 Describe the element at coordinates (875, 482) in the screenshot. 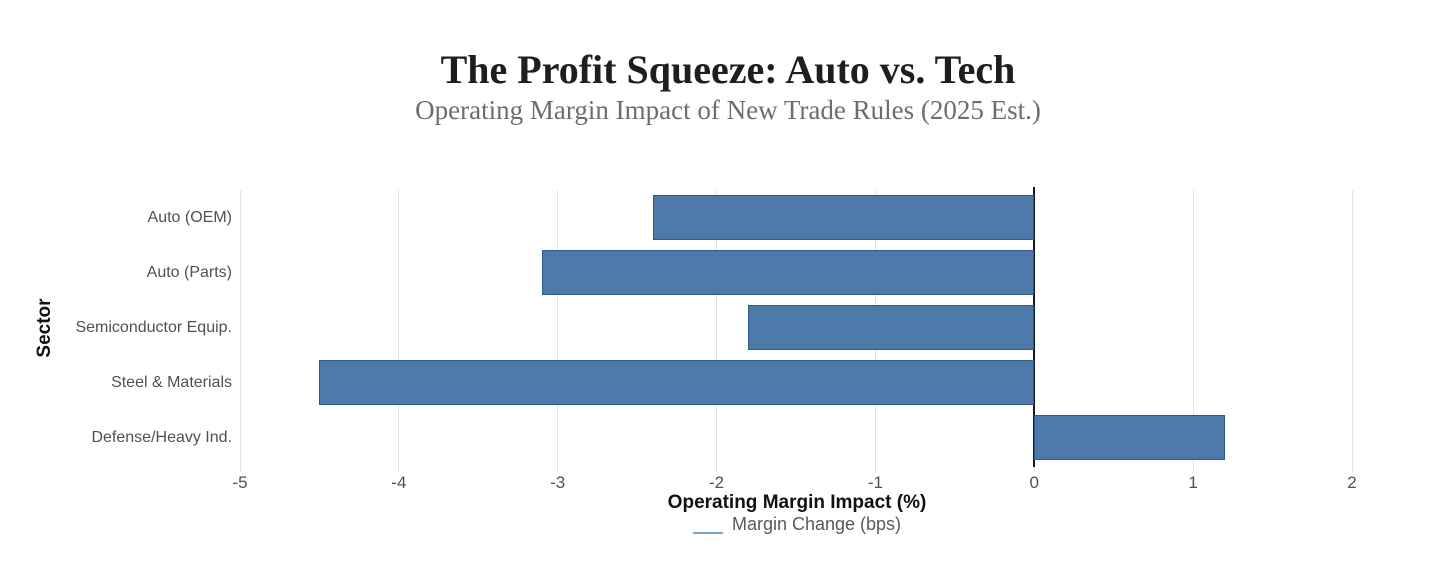

I see `x-tick-label--1: -1` at that location.